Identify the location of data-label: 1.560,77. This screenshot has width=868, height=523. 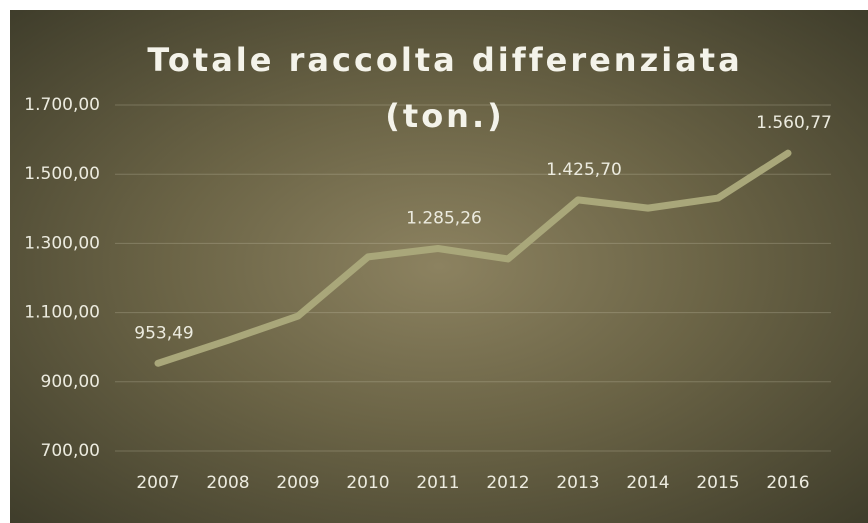
(794, 123).